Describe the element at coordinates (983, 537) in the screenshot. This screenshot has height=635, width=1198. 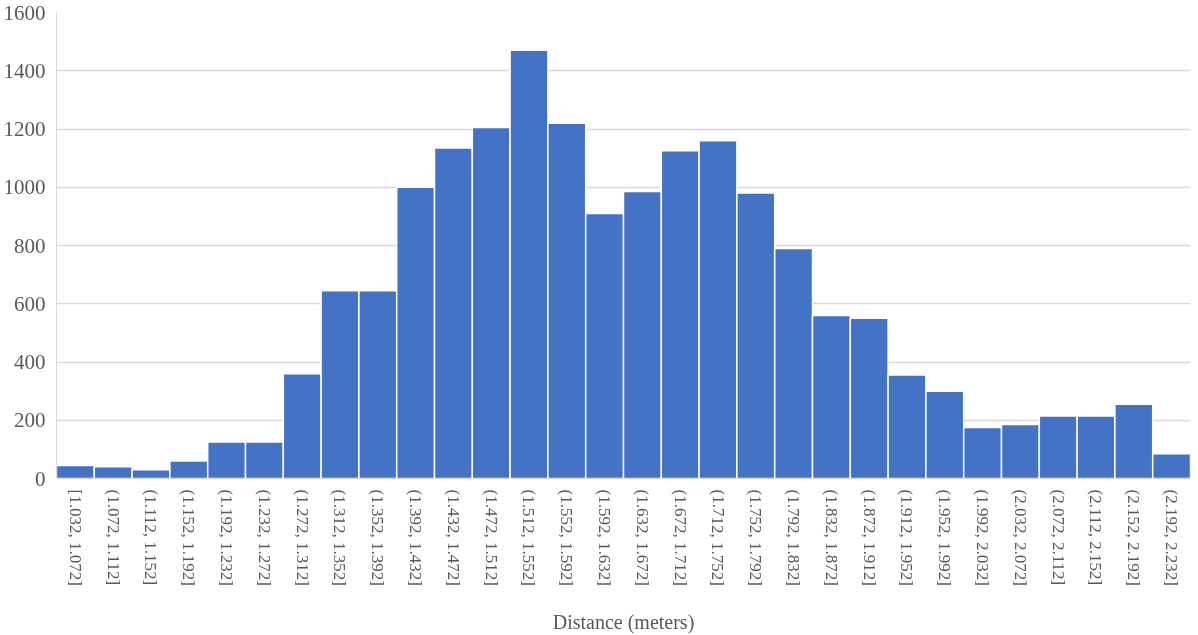
I see `x-tick-label: (1.992, 2.032]` at that location.